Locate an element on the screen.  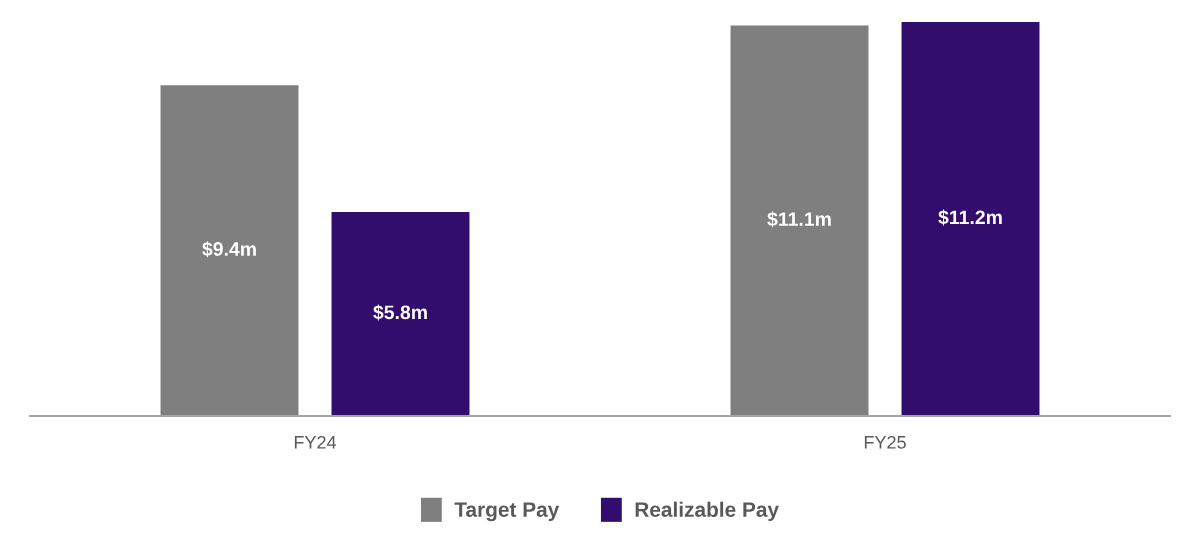
data-label: $11.2m is located at coordinates (970, 217).